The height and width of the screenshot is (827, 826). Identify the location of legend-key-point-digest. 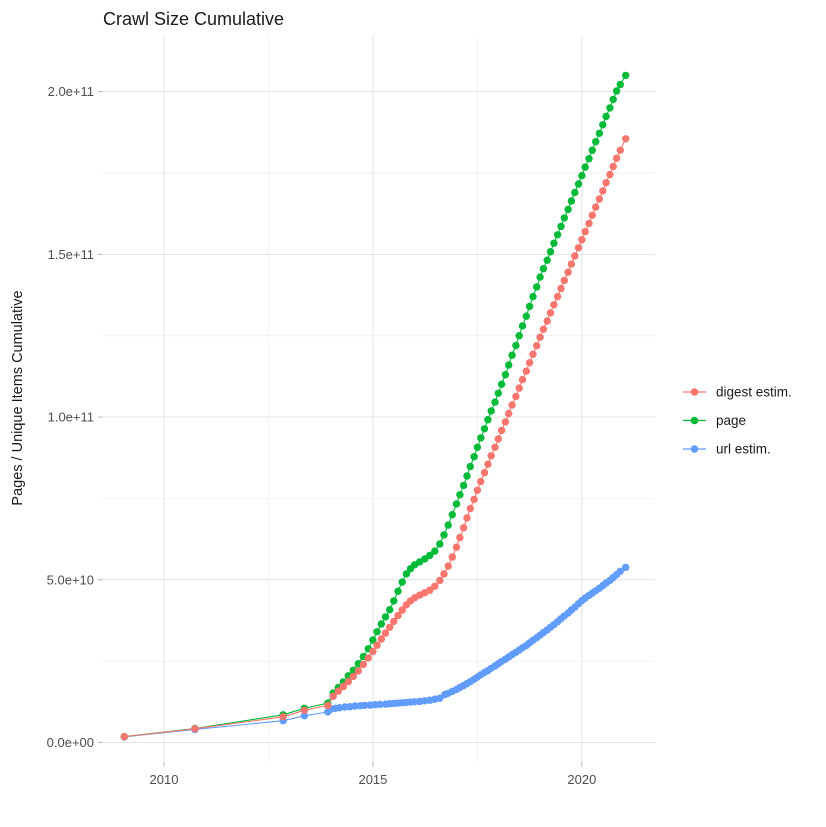
(694, 392).